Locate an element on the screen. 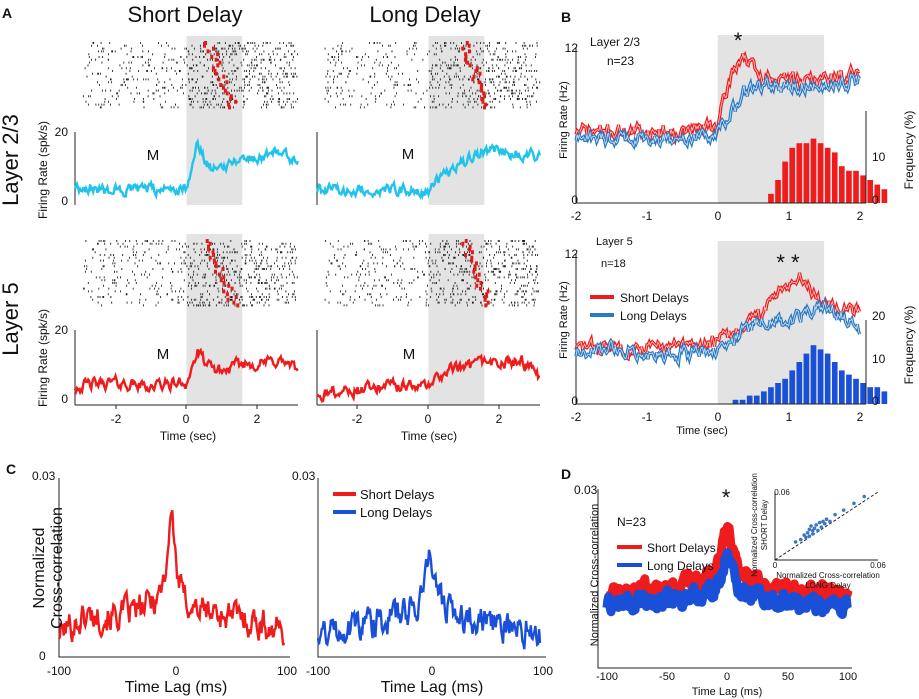 The image size is (919, 699). b-bottom-title: Layer 5 is located at coordinates (614, 242).